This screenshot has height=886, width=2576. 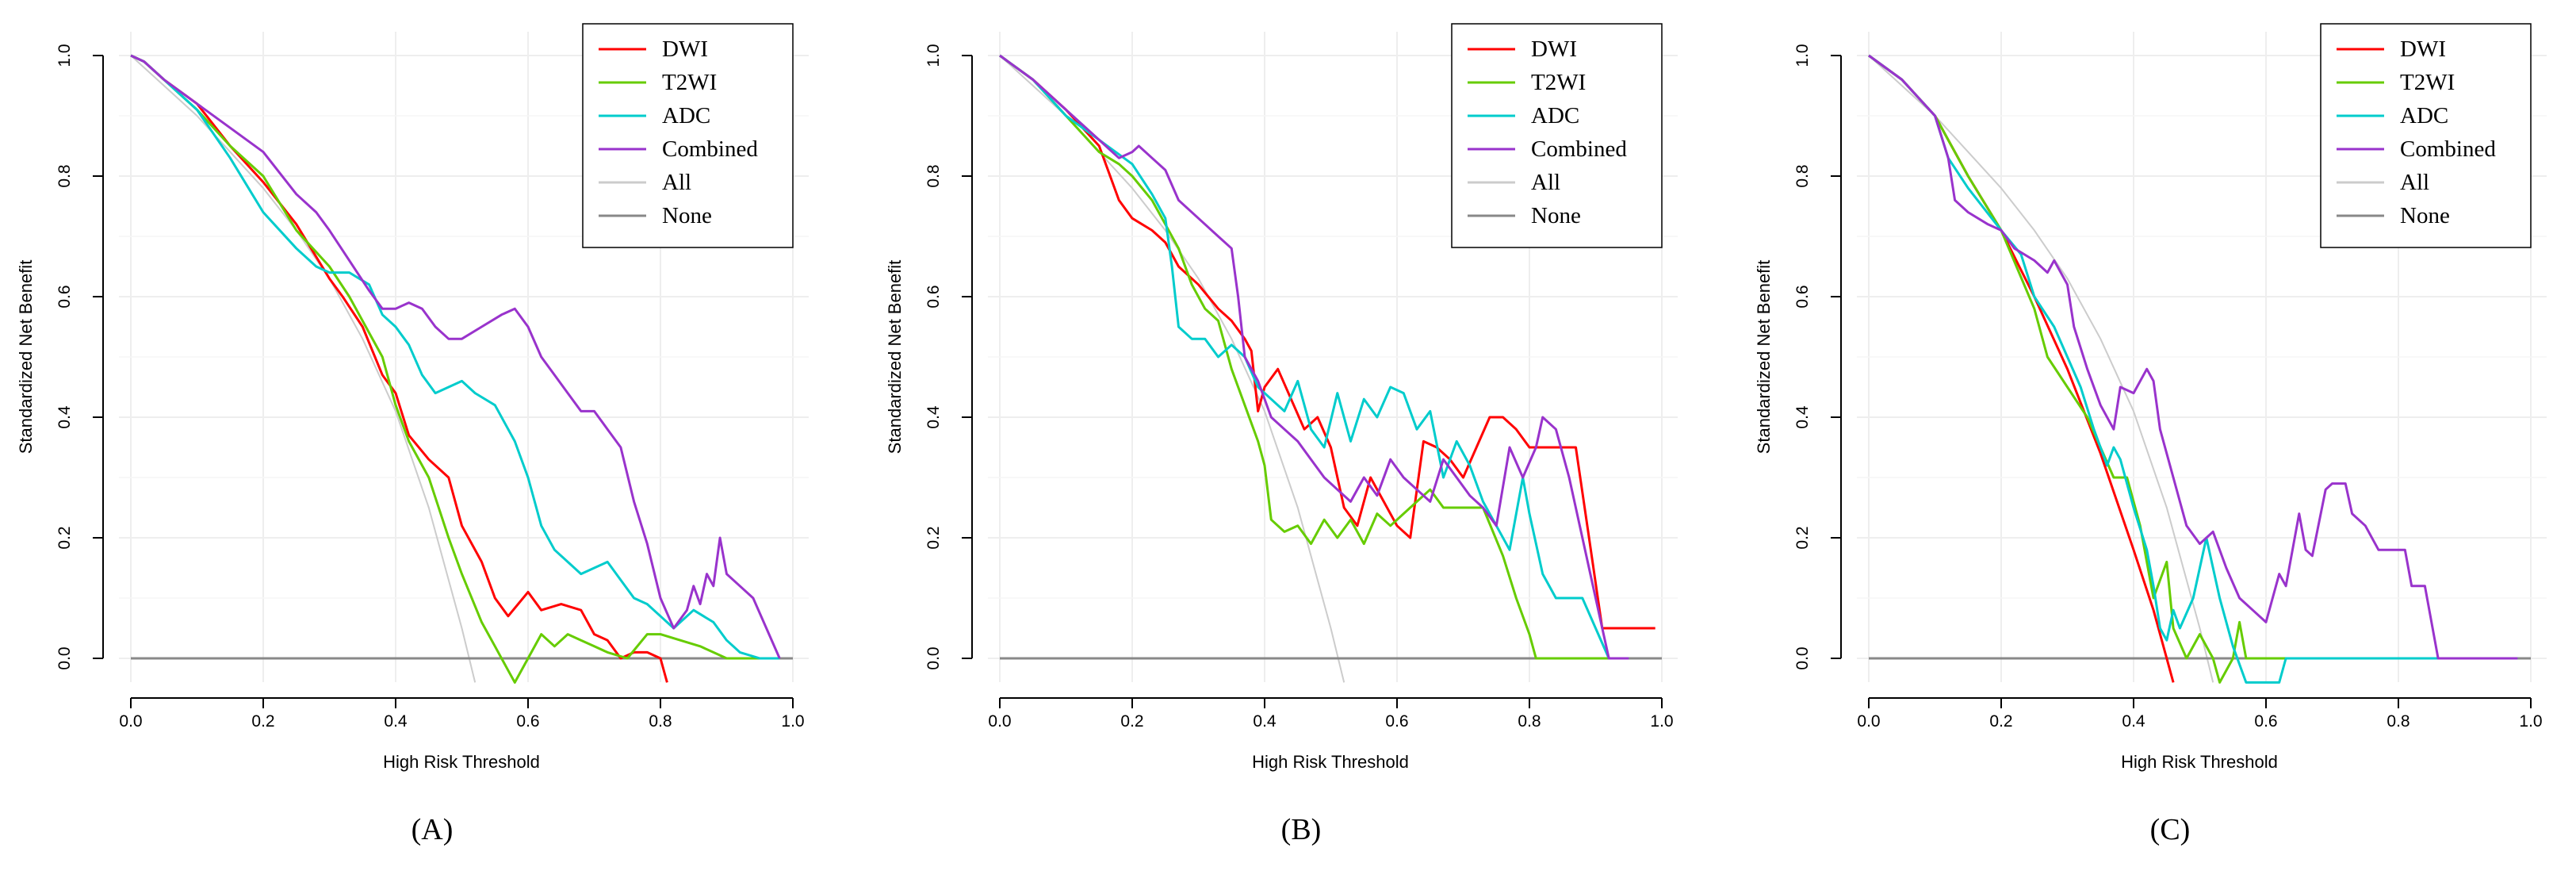 I want to click on panel-label: (B), so click(x=1301, y=829).